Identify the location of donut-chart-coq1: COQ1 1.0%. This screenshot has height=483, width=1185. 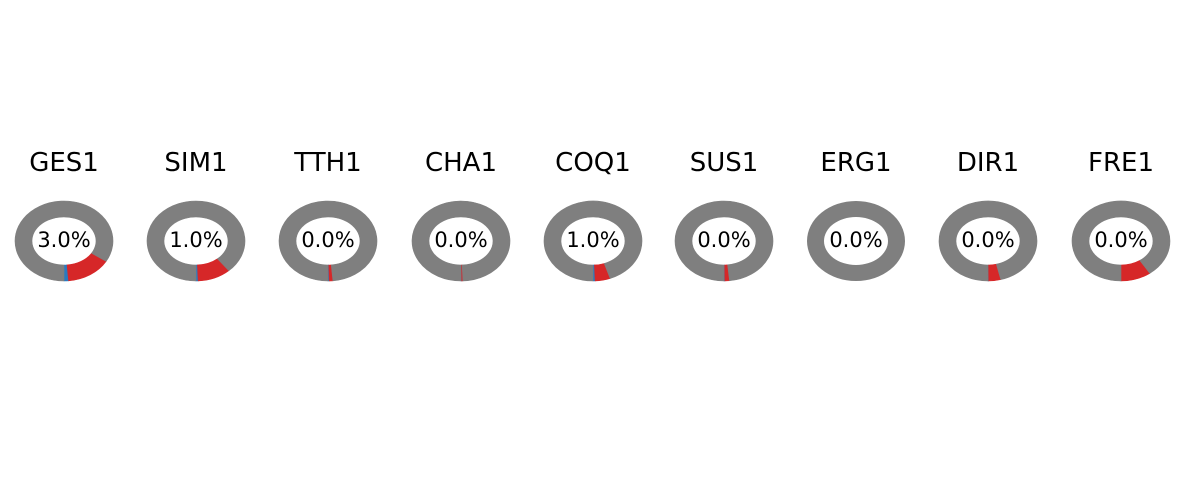
(593, 215).